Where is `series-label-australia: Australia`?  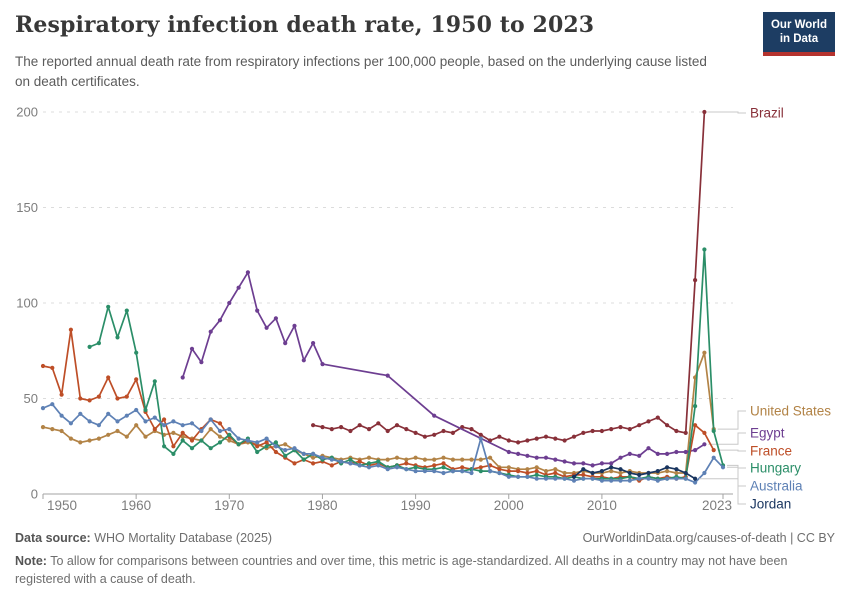
series-label-australia: Australia is located at coordinates (776, 486).